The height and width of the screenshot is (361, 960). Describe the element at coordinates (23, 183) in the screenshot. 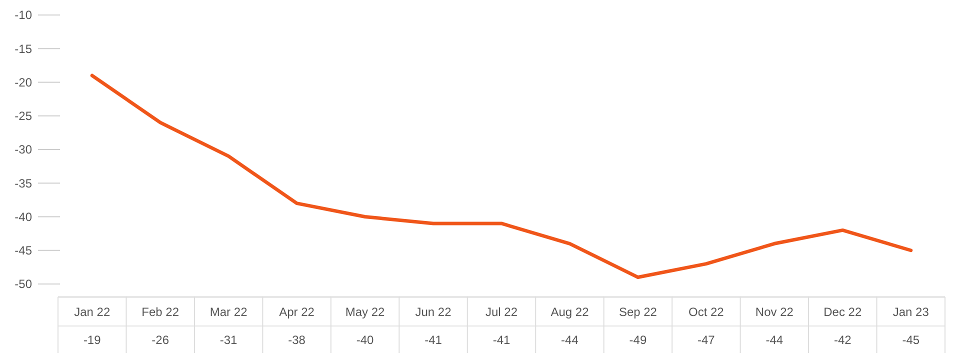

I see `y-tick-label: -35` at that location.